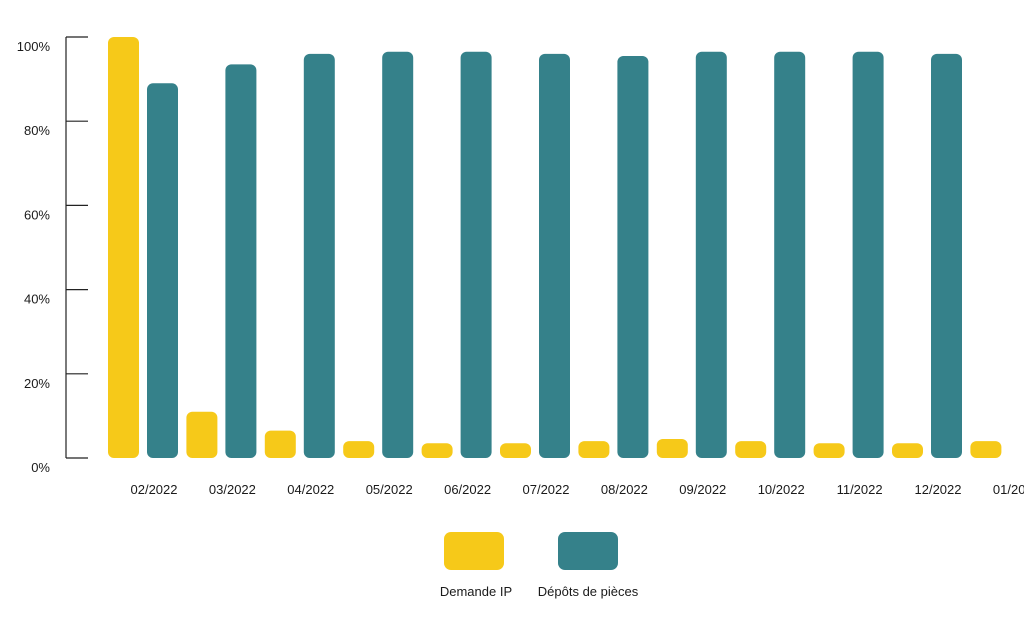 The width and height of the screenshot is (1024, 621). I want to click on x-tick-label: 12/2022, so click(938, 489).